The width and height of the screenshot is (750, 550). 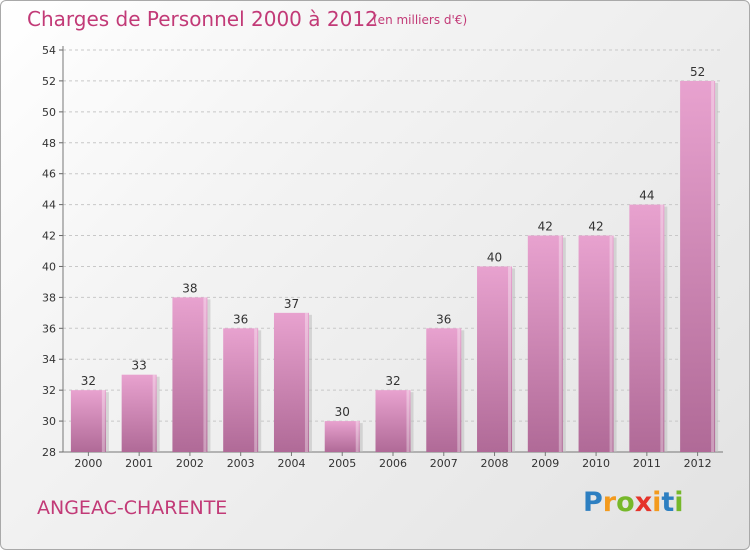 What do you see at coordinates (202, 19) in the screenshot?
I see `chart-title: Charges de Personnel 2000 à 2012` at bounding box center [202, 19].